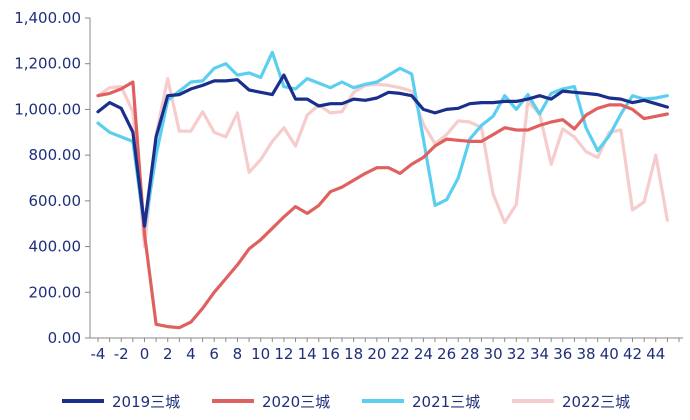 Image resolution: width=690 pixels, height=420 pixels. I want to click on x-tick-label: 44, so click(655, 354).